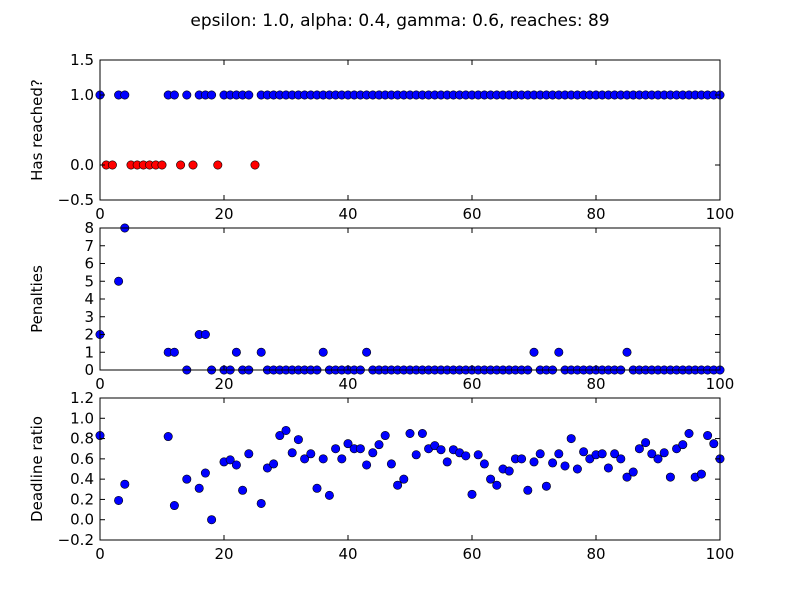 This screenshot has height=600, width=800. I want to click on penalties-ytick-label: 7, so click(89, 246).